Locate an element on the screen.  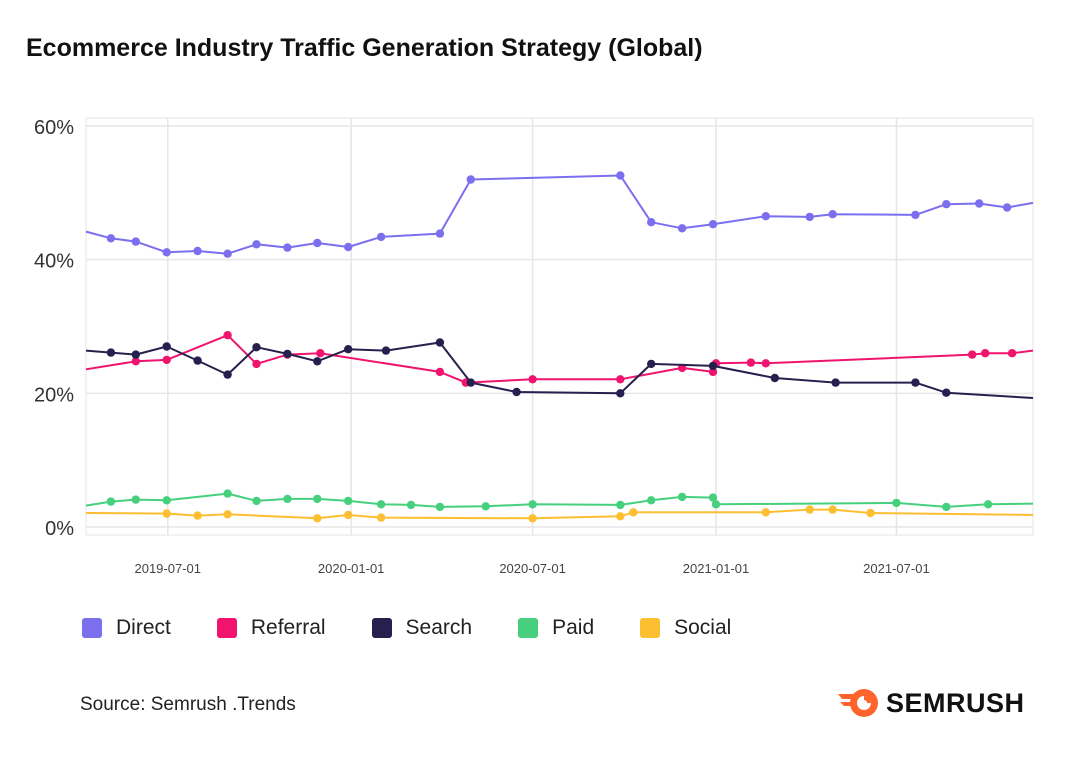
legend-label: Paid is located at coordinates (573, 627).